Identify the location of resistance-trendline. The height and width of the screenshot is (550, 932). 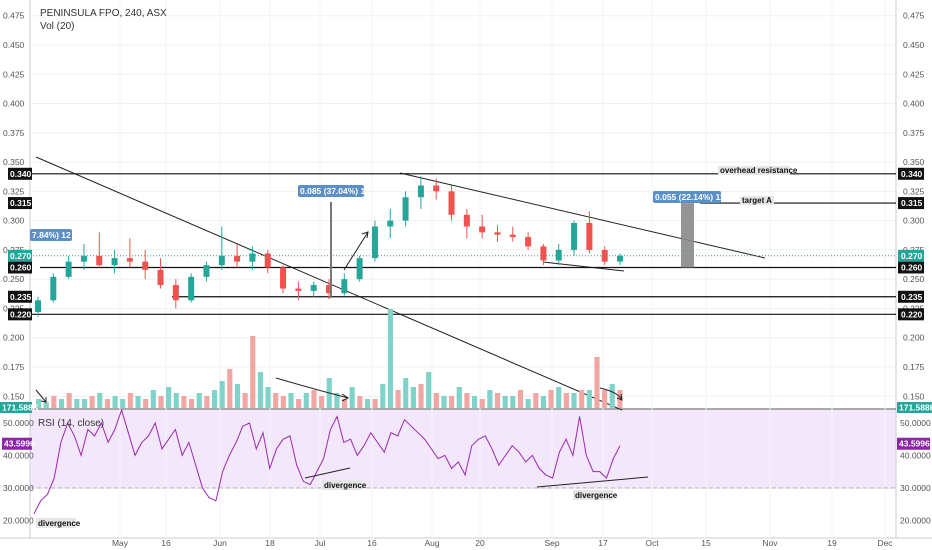
(582, 215).